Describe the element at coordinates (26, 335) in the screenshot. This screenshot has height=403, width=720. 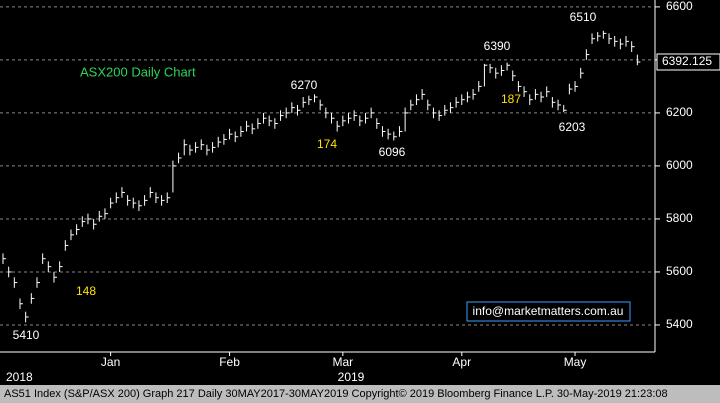
I see `annotation: 5410` at that location.